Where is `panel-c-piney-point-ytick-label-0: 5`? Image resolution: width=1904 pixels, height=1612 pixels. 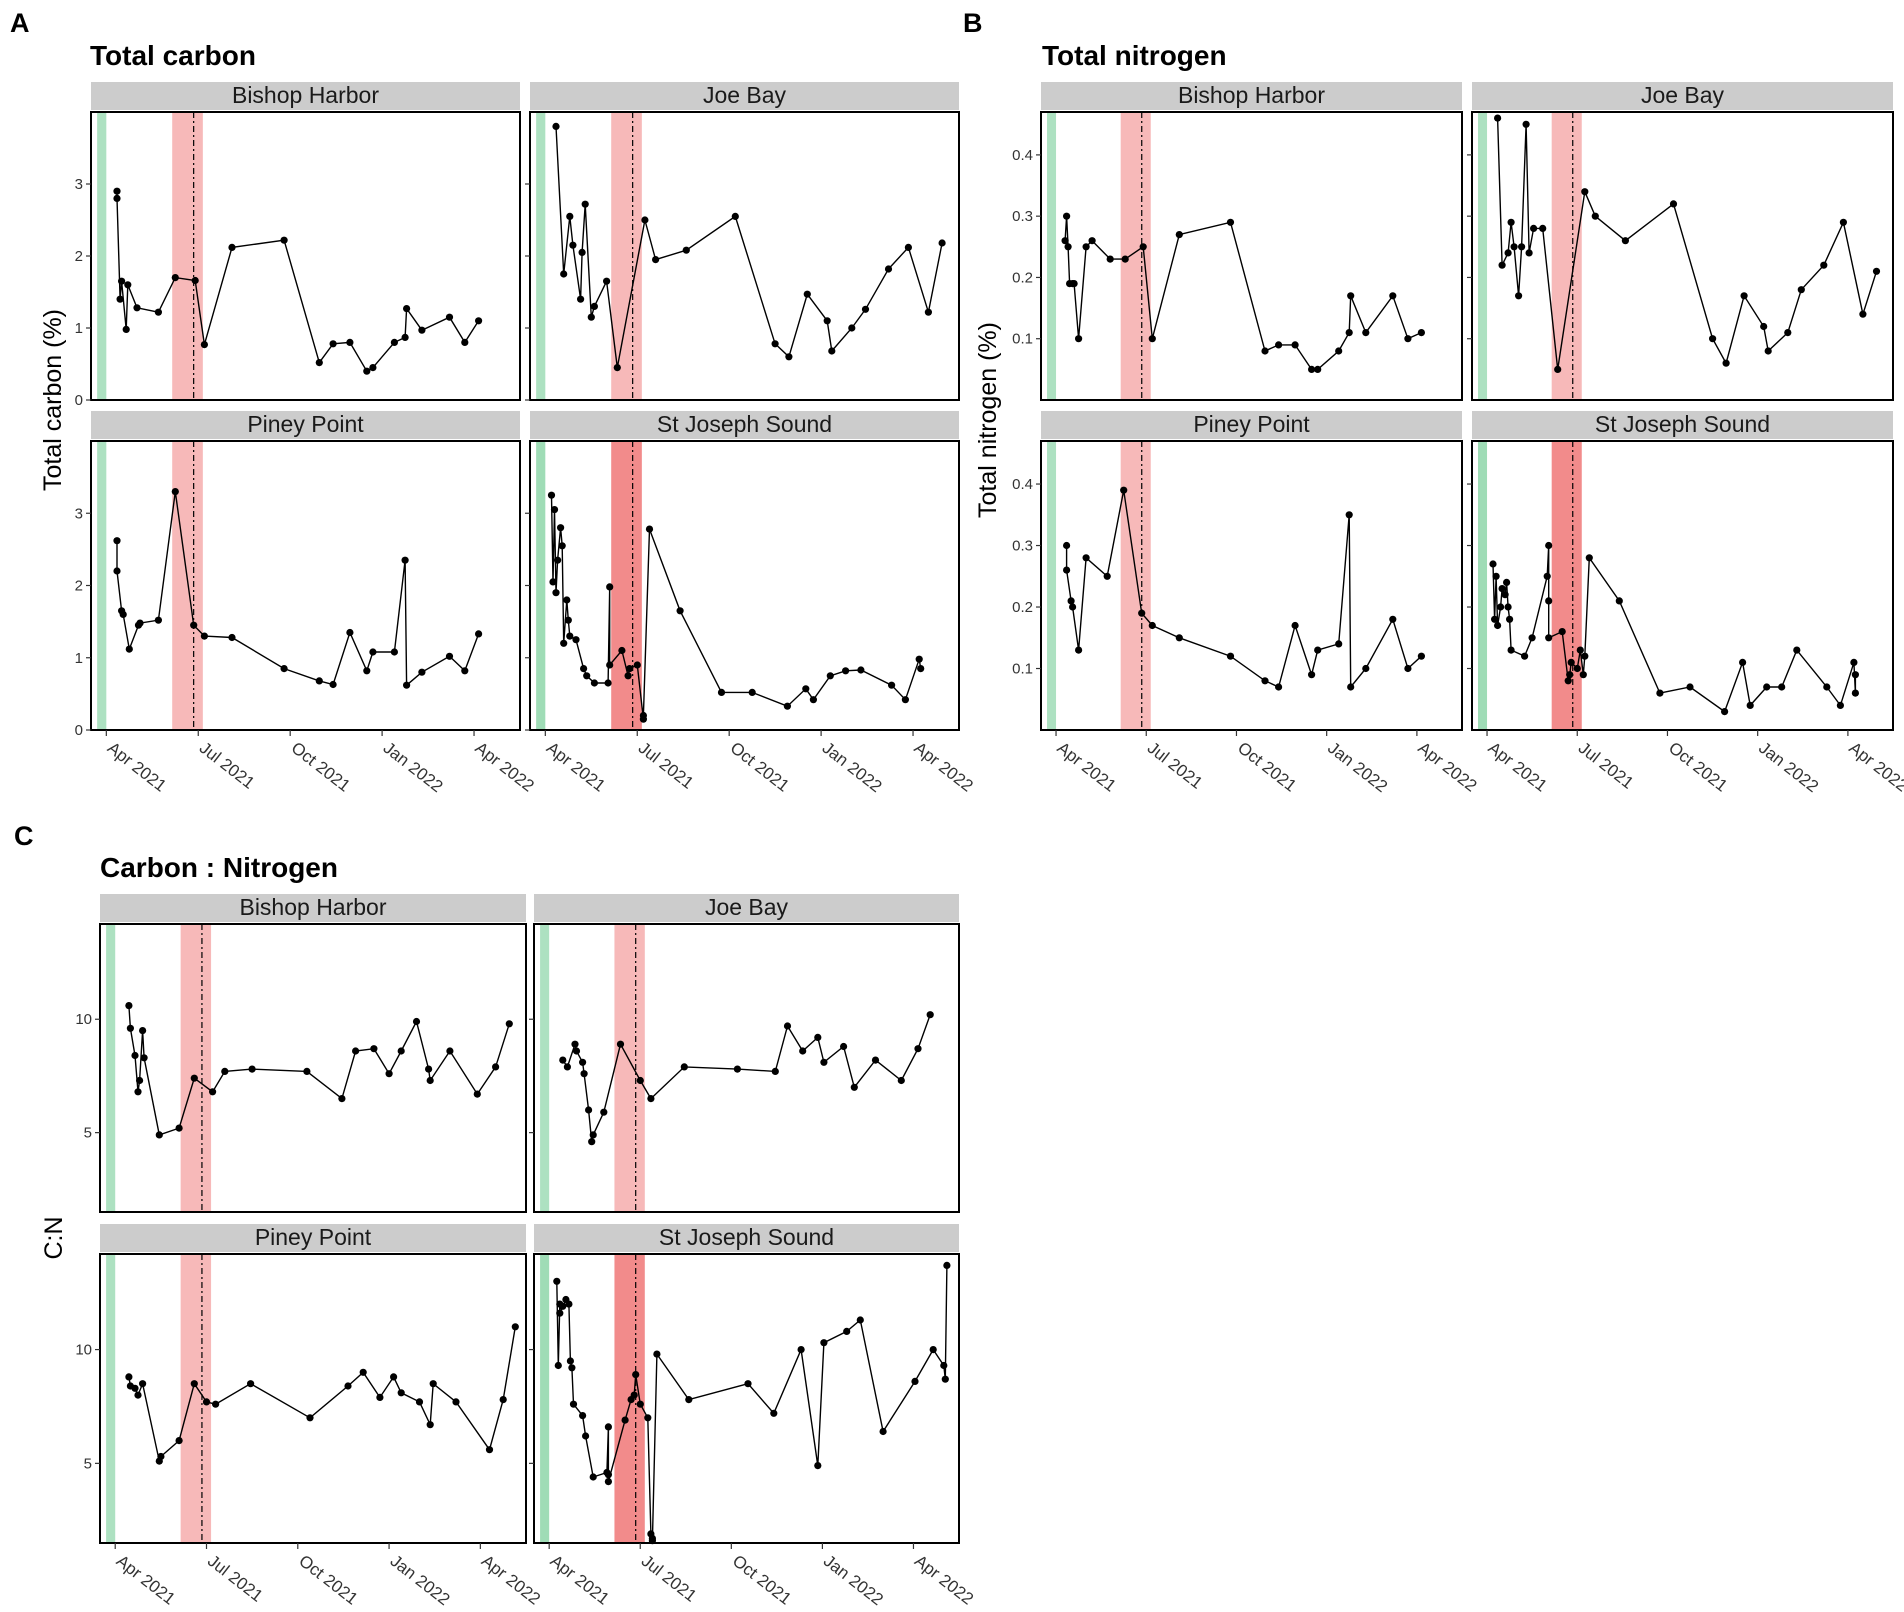 panel-c-piney-point-ytick-label-0: 5 is located at coordinates (88, 1463).